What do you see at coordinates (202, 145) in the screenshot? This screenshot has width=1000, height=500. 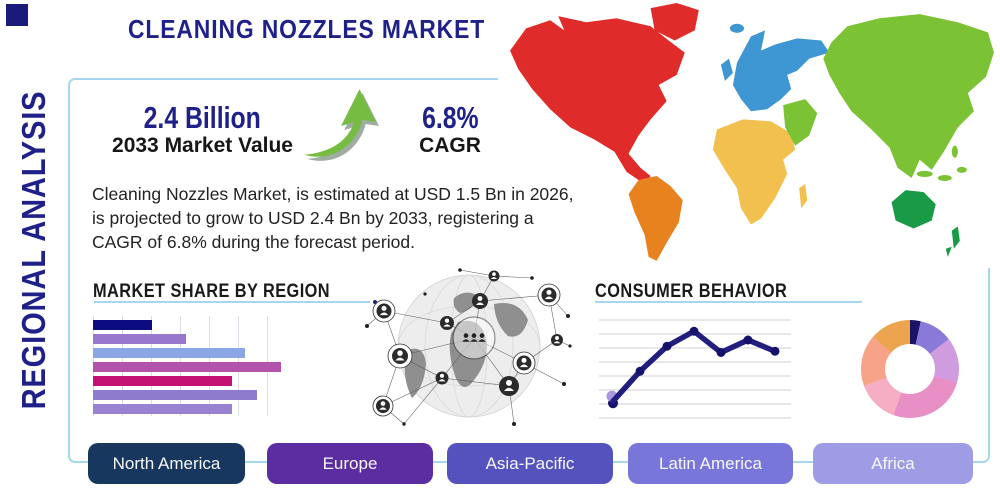 I see `market-value-caption: 2033 Market Value` at bounding box center [202, 145].